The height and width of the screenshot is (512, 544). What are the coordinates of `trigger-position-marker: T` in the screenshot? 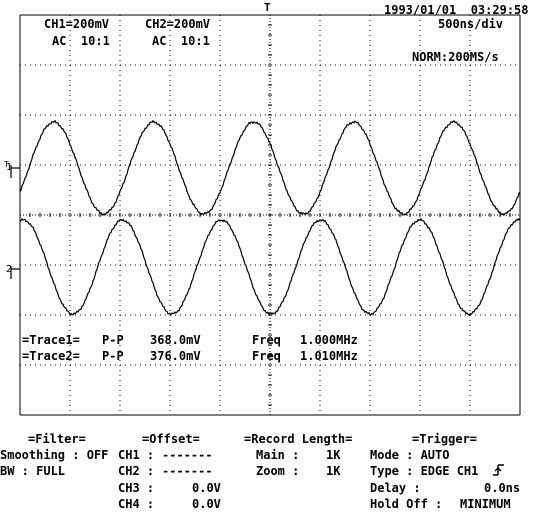 It's located at (267, 7).